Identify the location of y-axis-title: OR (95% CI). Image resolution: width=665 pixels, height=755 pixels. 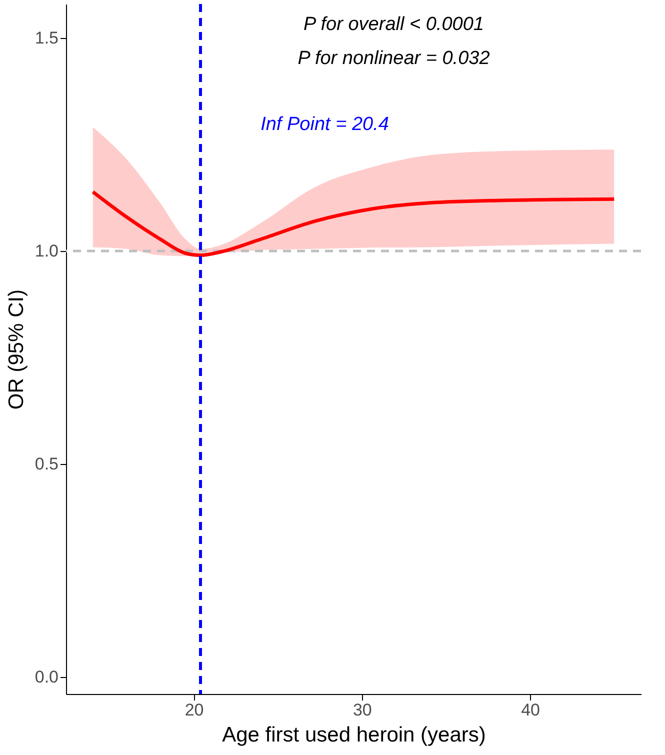
(16, 349).